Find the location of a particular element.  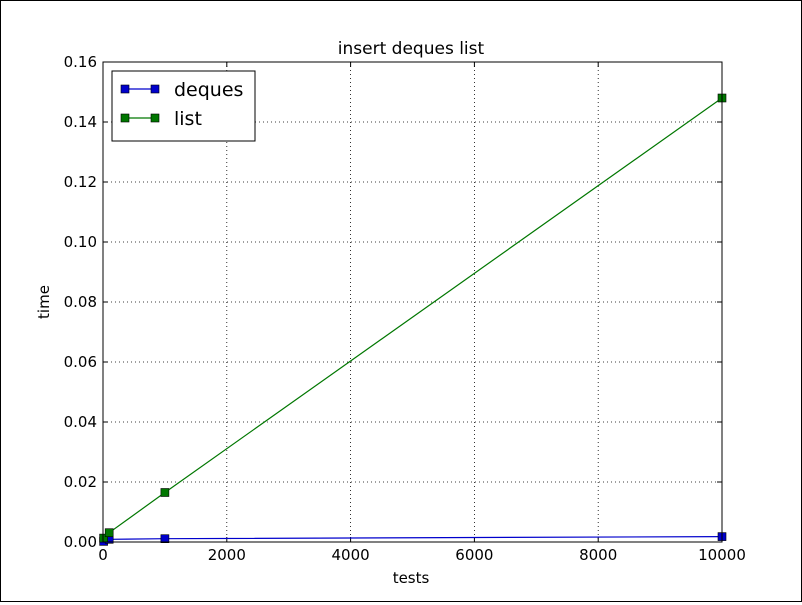

y-tick-label: 0.16 is located at coordinates (80, 62).